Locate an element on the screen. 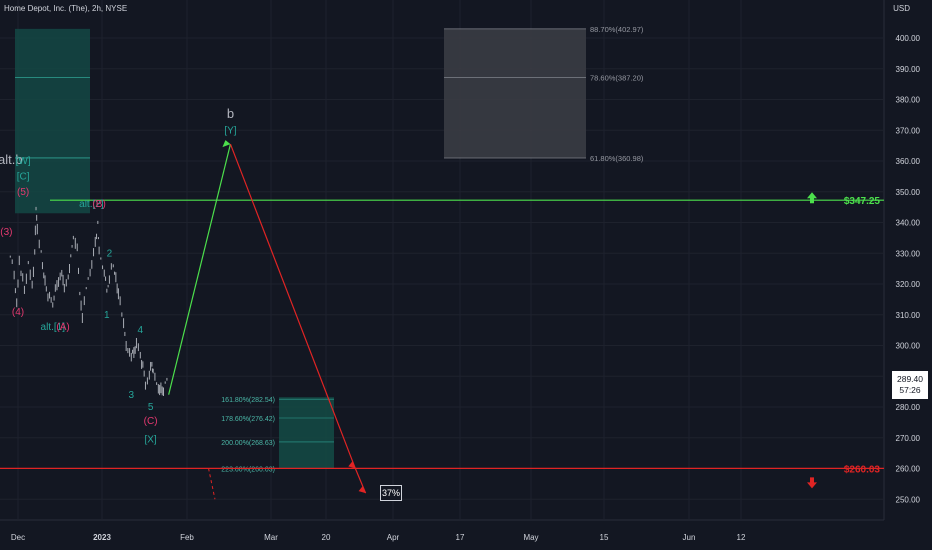  y-tick-label: 260.00 is located at coordinates (908, 469).